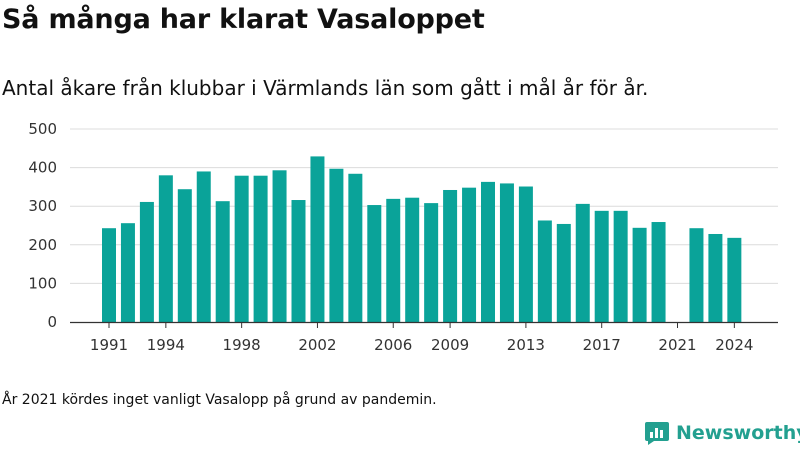  Describe the element at coordinates (602, 345) in the screenshot. I see `x-tick-label: 2017` at that location.